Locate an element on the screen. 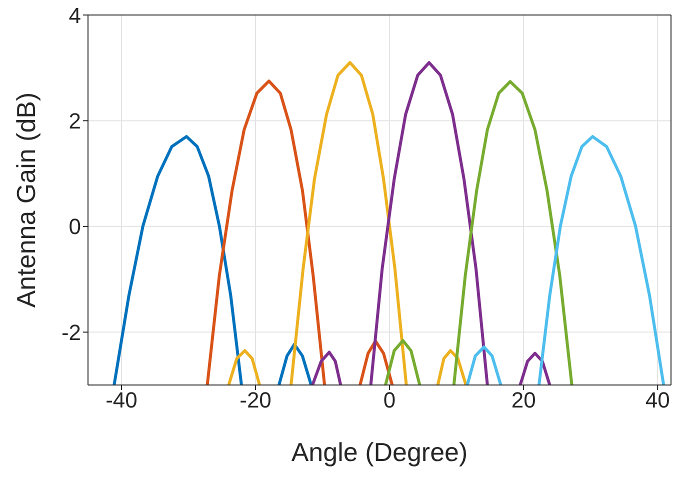  x-tick-label: -40 is located at coordinates (122, 400).